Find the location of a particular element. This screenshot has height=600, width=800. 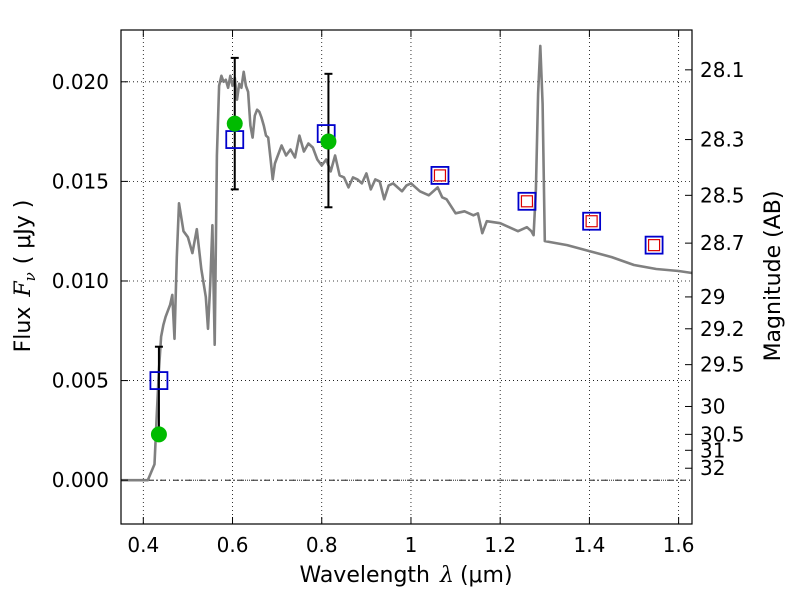

y-tick-label: 0.005 is located at coordinates (80, 381).